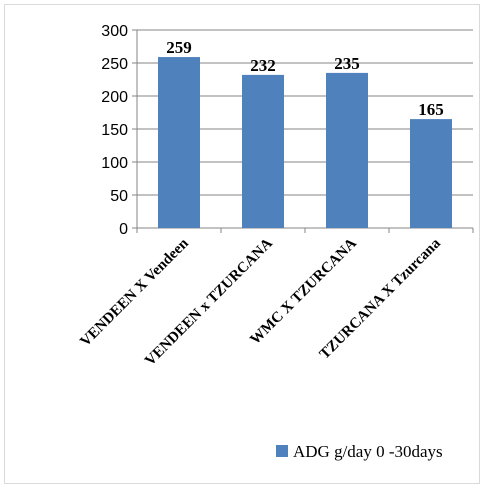 The image size is (486, 489). What do you see at coordinates (114, 64) in the screenshot?
I see `y-tick-label: 250` at bounding box center [114, 64].